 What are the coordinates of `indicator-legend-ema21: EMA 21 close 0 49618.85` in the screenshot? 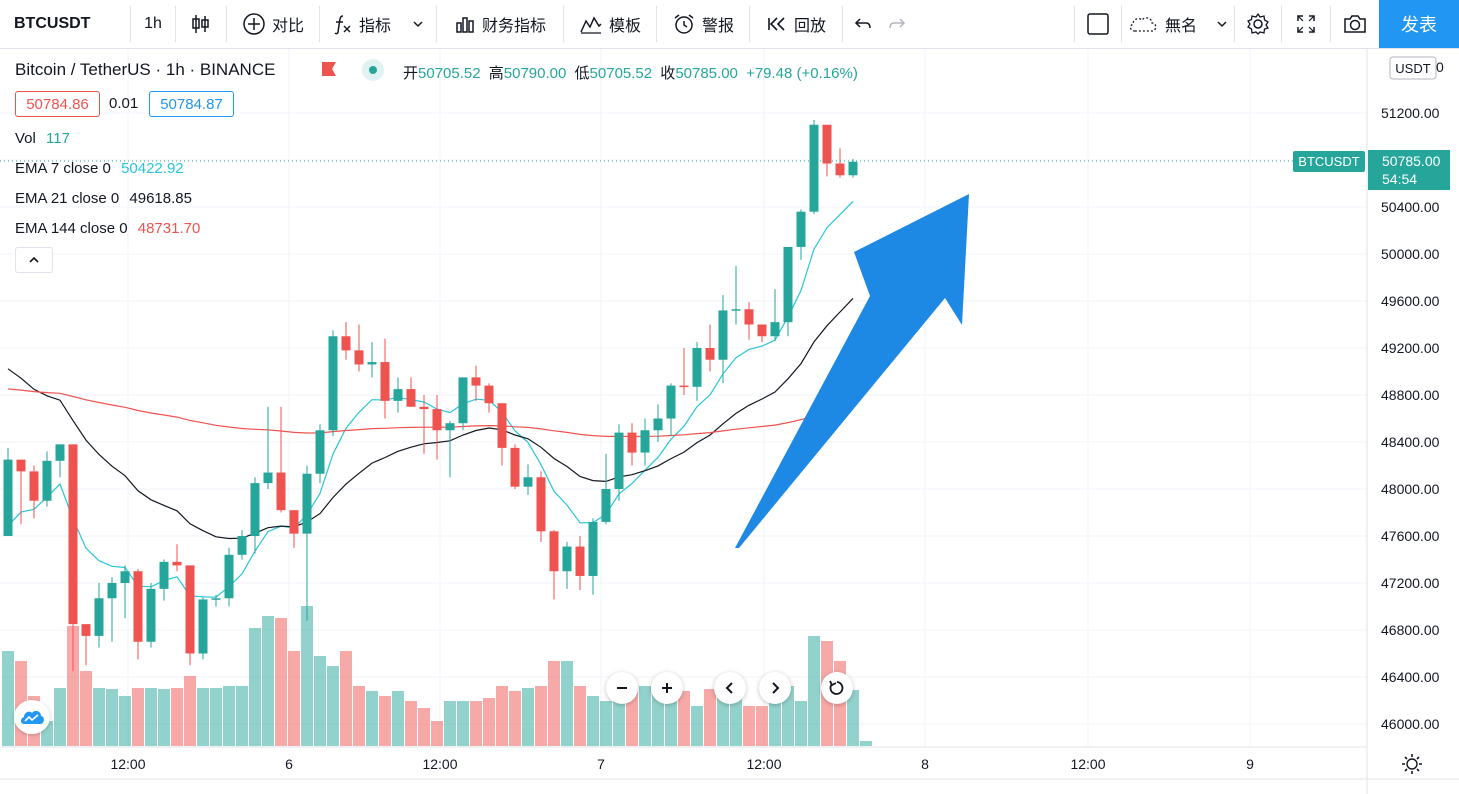 It's located at (103, 198).